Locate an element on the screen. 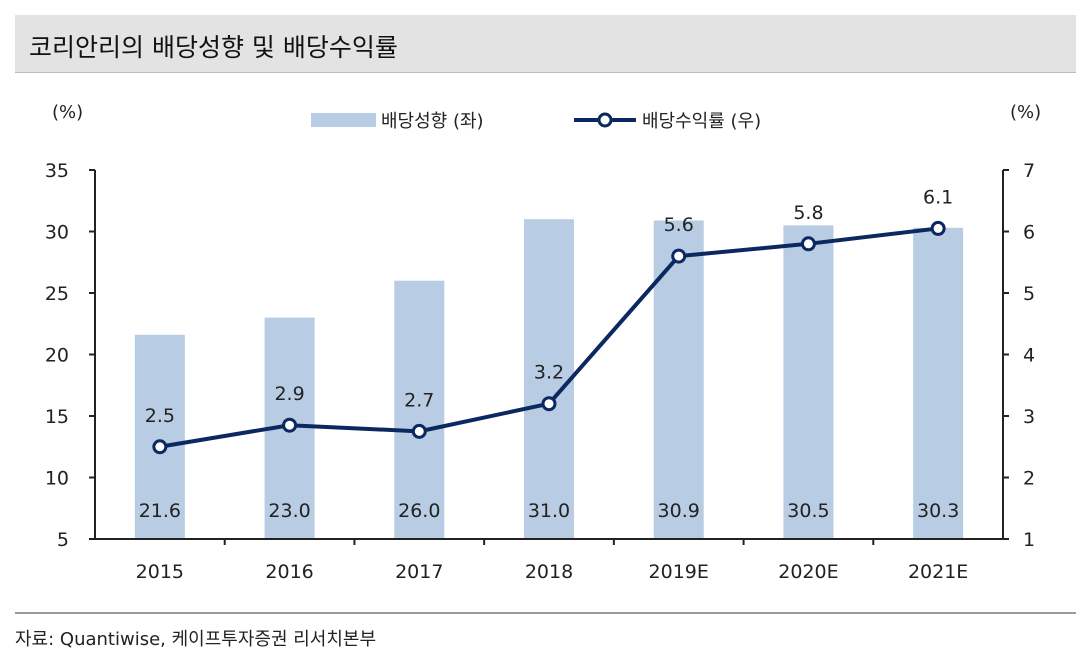  yield-point-2019E is located at coordinates (679, 256).